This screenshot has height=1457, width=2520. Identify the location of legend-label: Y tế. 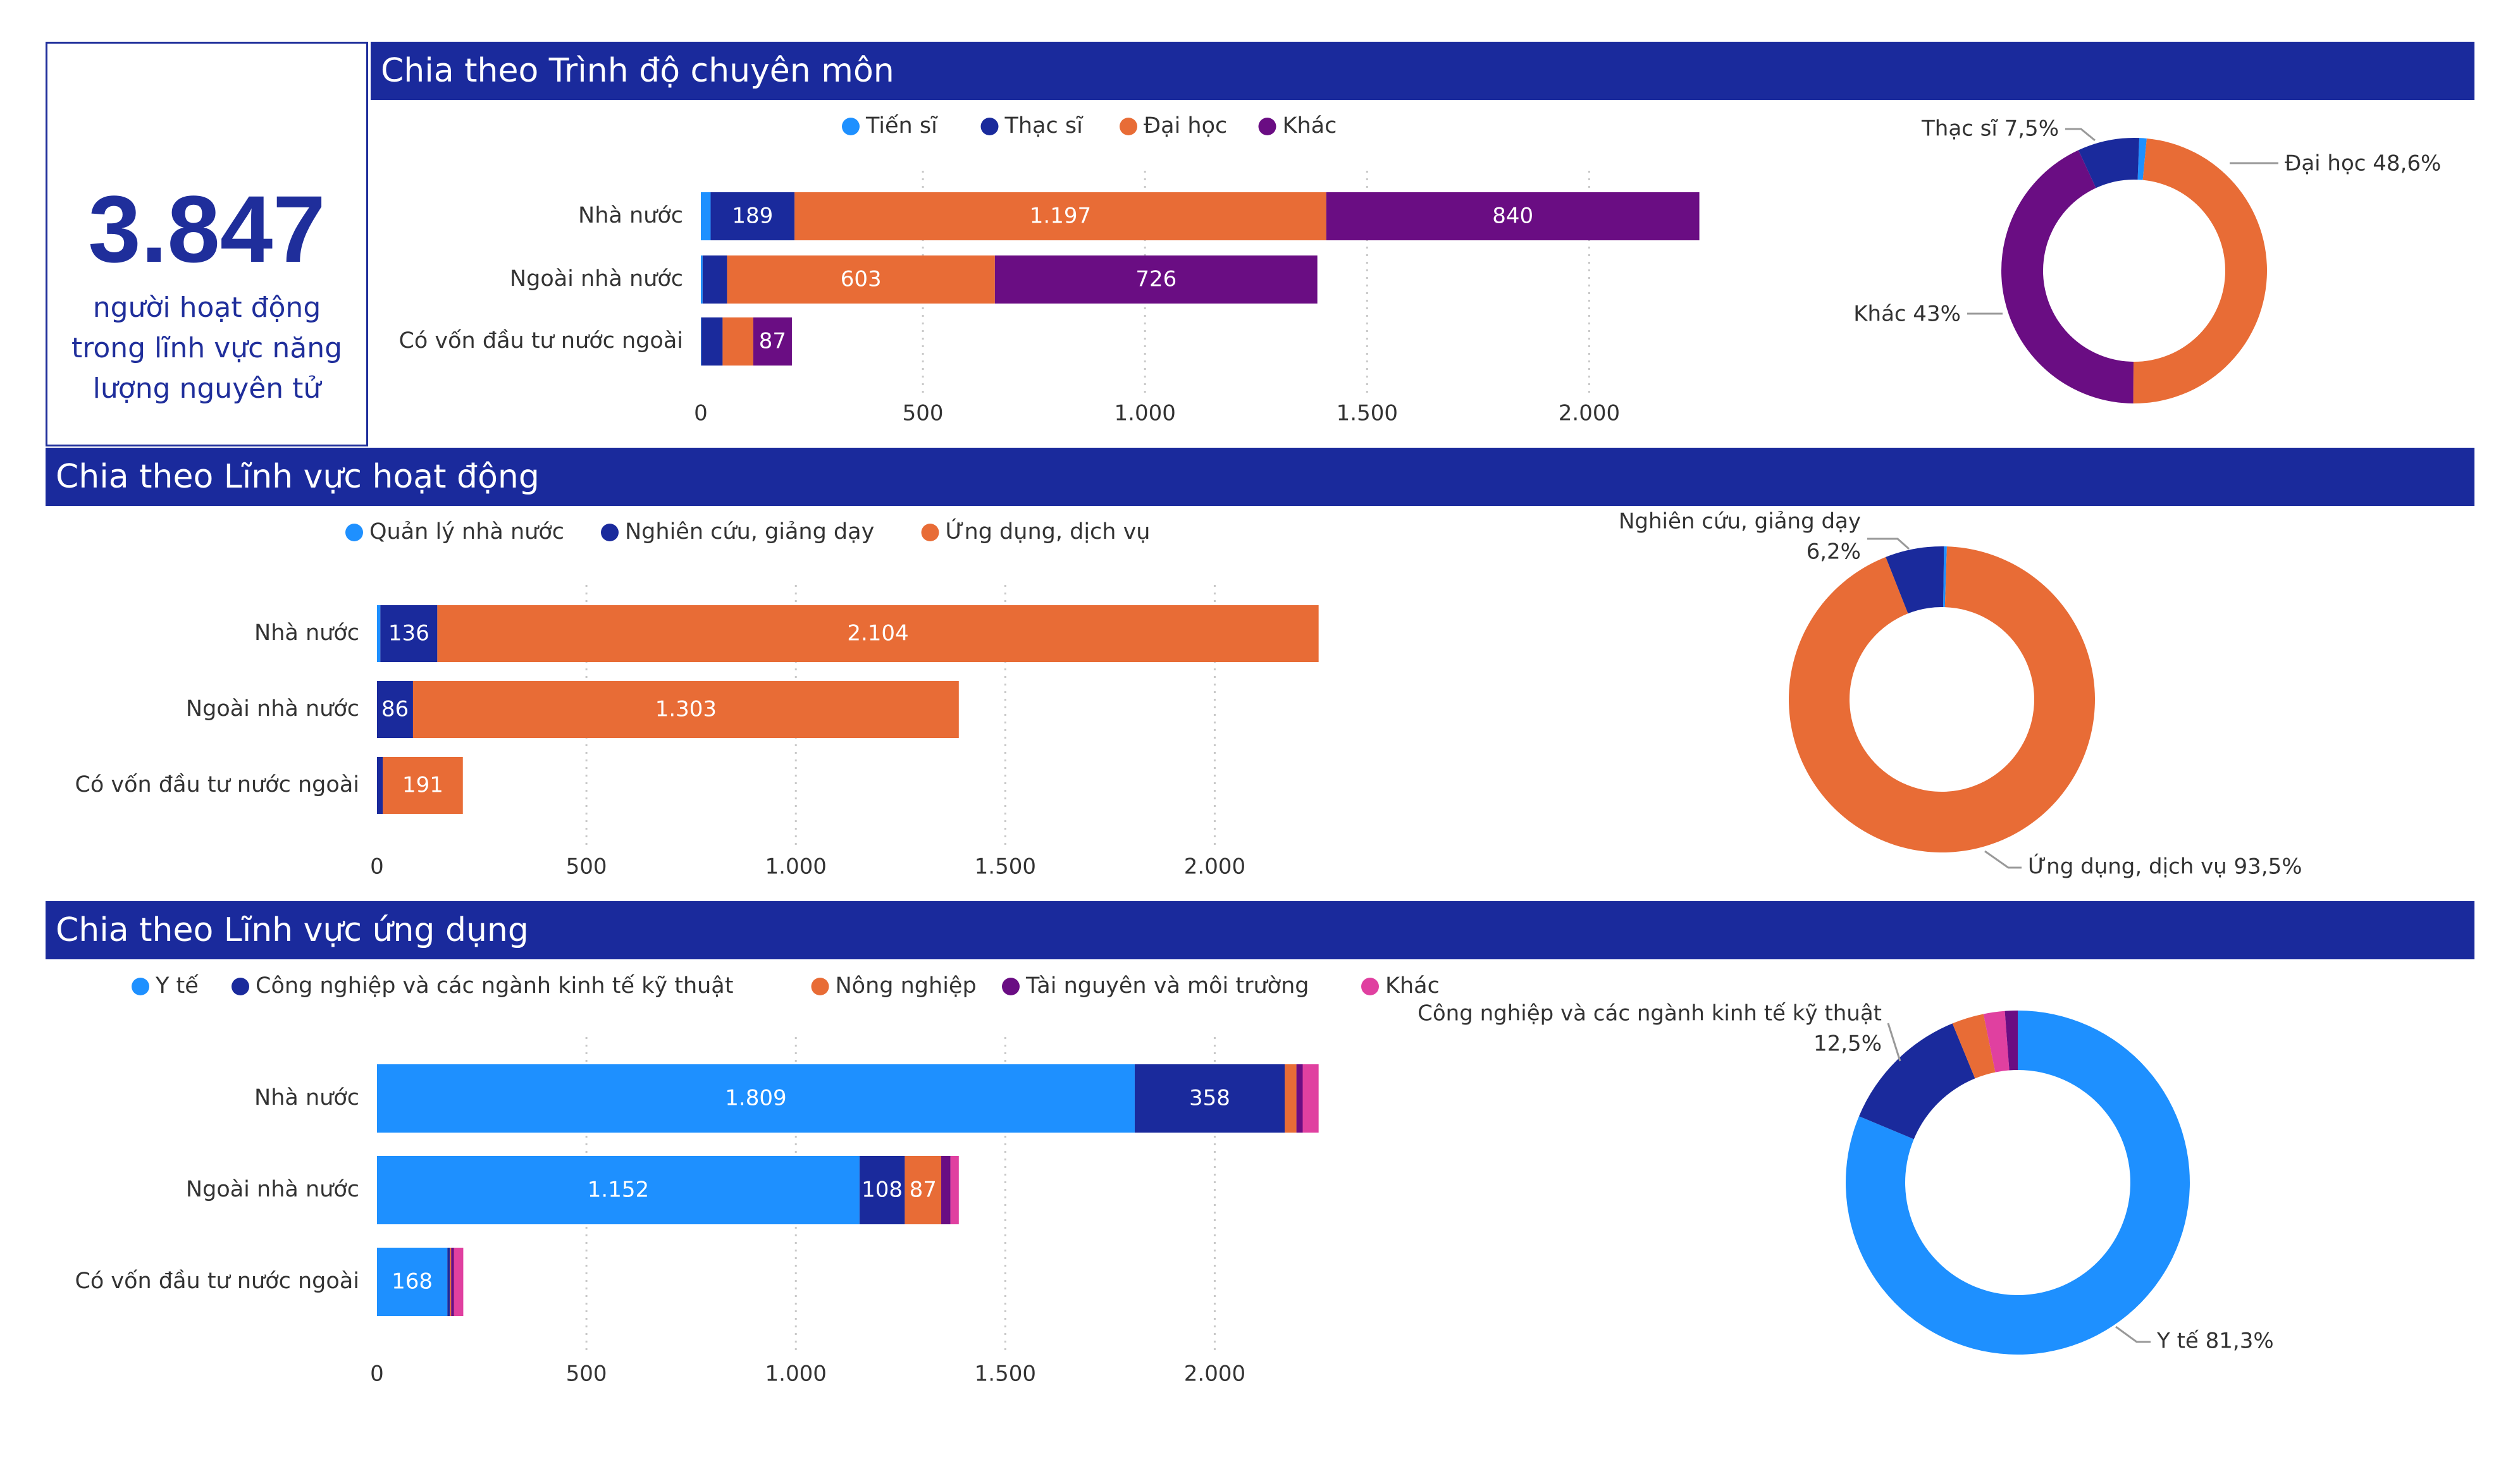
(177, 986).